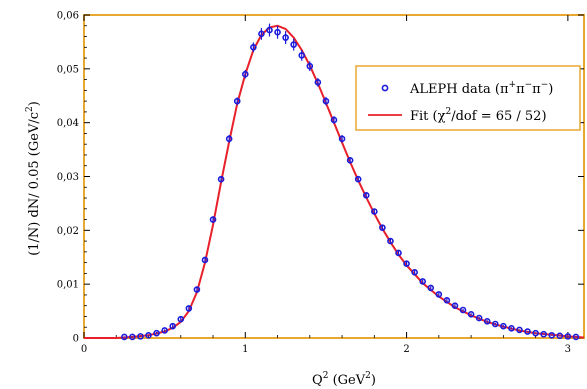 Image resolution: width=587 pixels, height=389 pixels. I want to click on x-tick-label: 1, so click(245, 349).